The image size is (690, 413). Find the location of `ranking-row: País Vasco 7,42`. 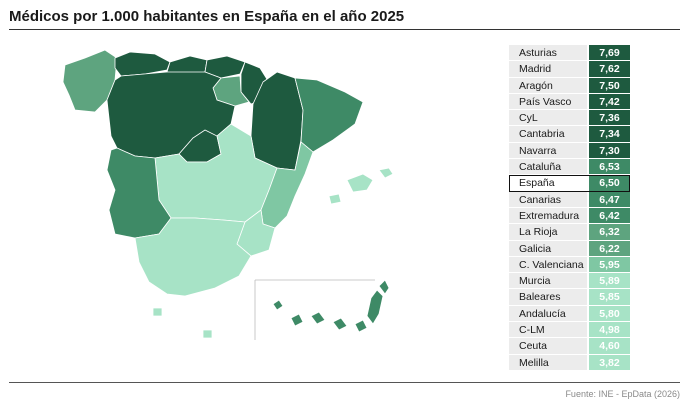

ranking-row: País Vasco 7,42 is located at coordinates (569, 102).